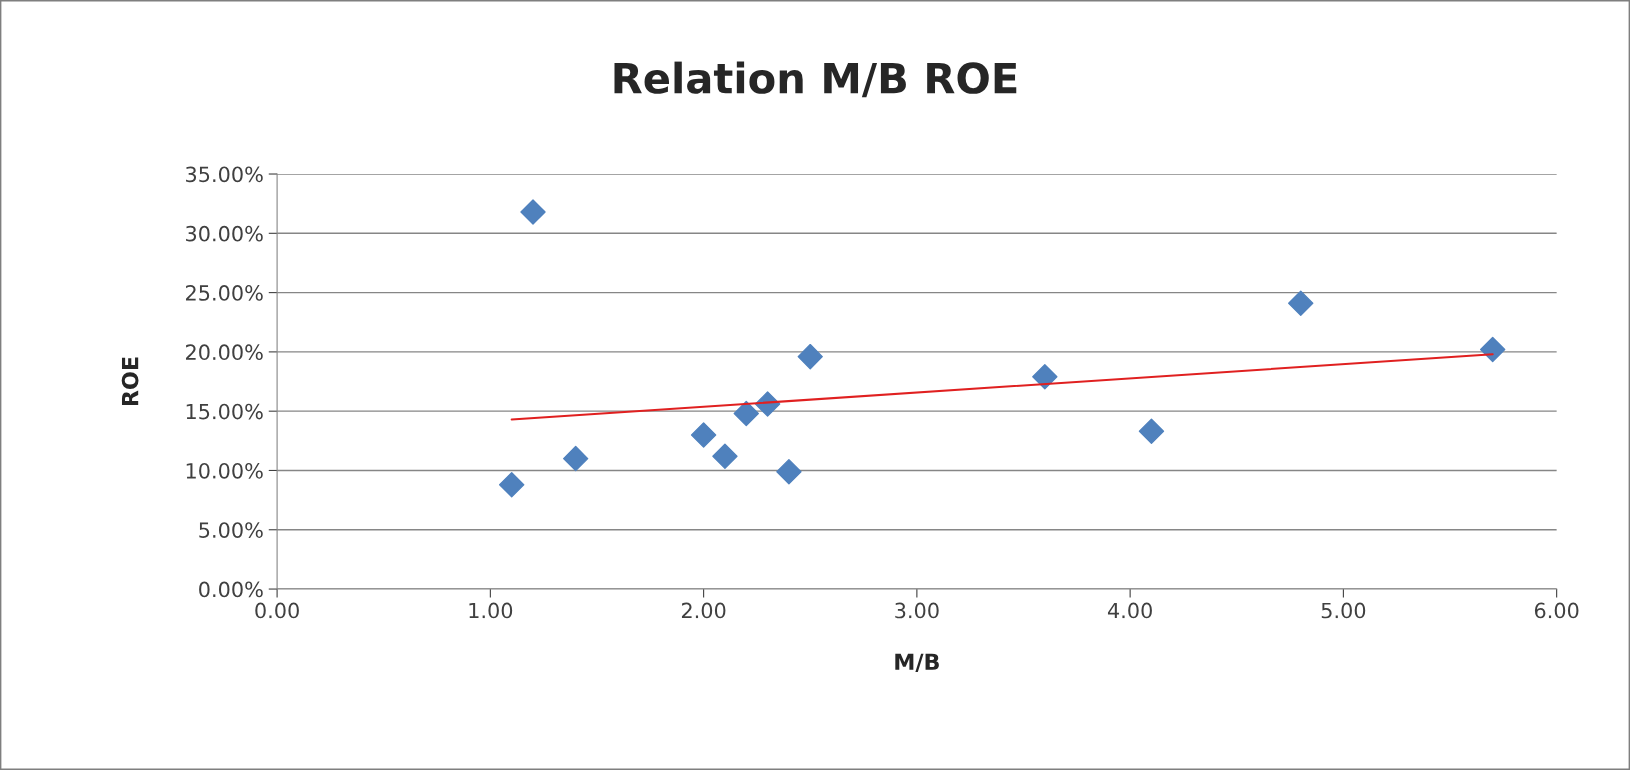  I want to click on y-tick-label: 5.00%, so click(231, 530).